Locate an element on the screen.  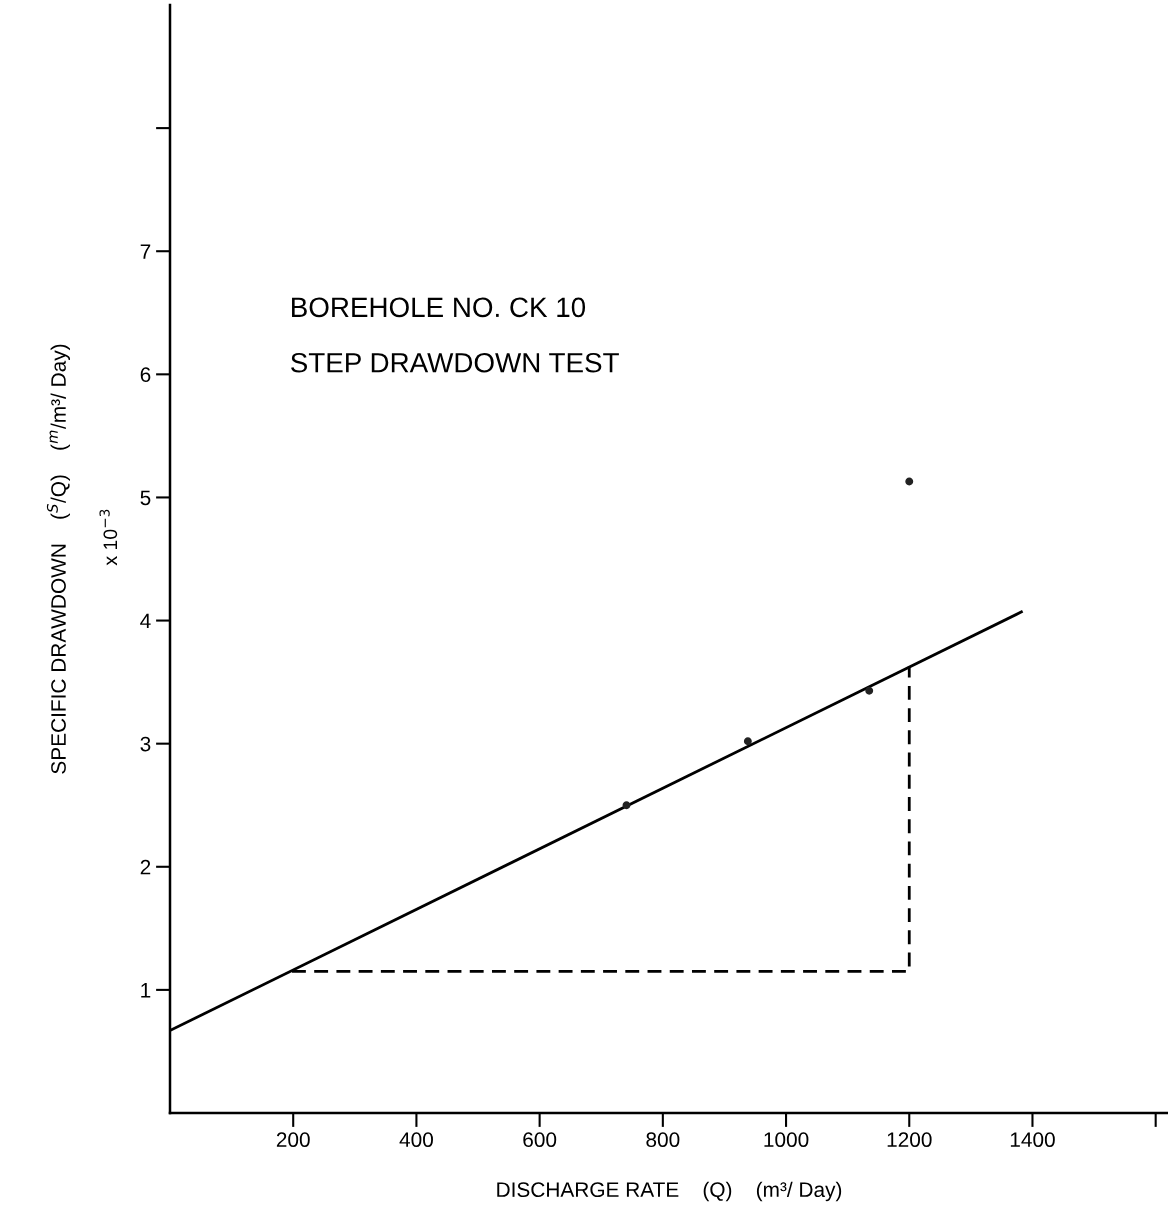
x-tick-label: 1000 is located at coordinates (786, 1140).